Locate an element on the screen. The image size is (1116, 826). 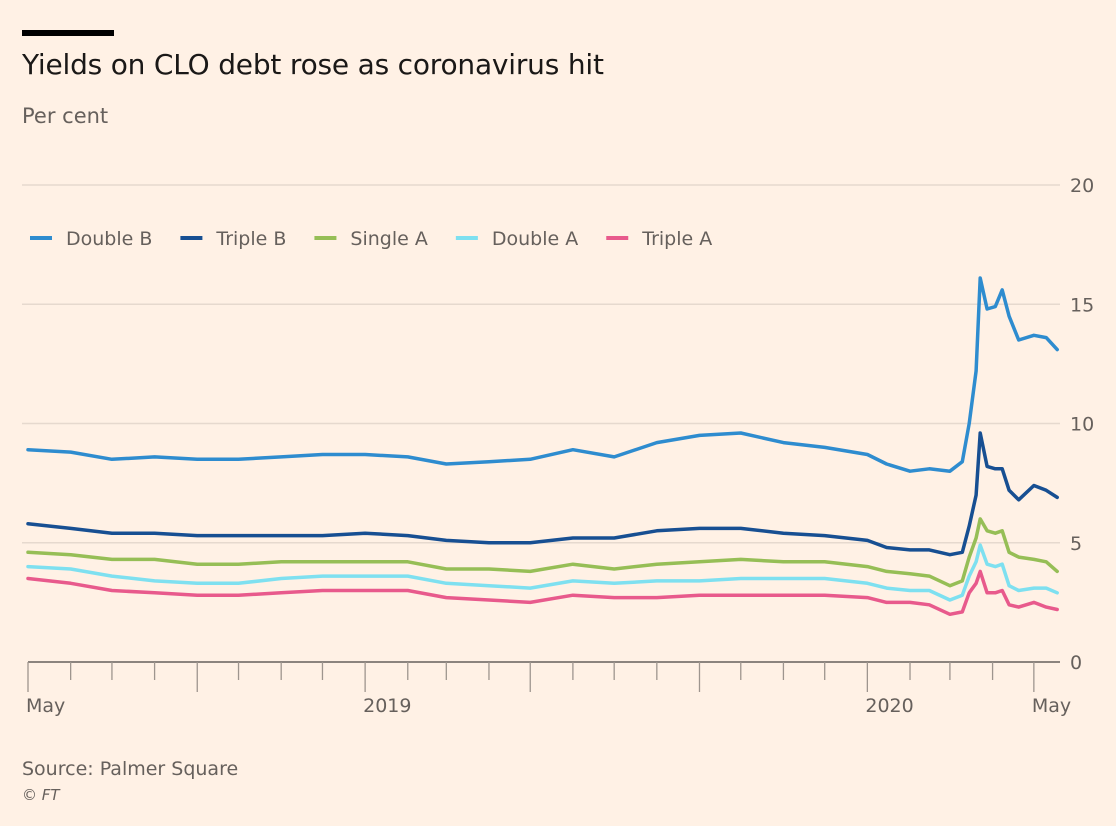
x-tick-label: 2020 is located at coordinates (889, 706).